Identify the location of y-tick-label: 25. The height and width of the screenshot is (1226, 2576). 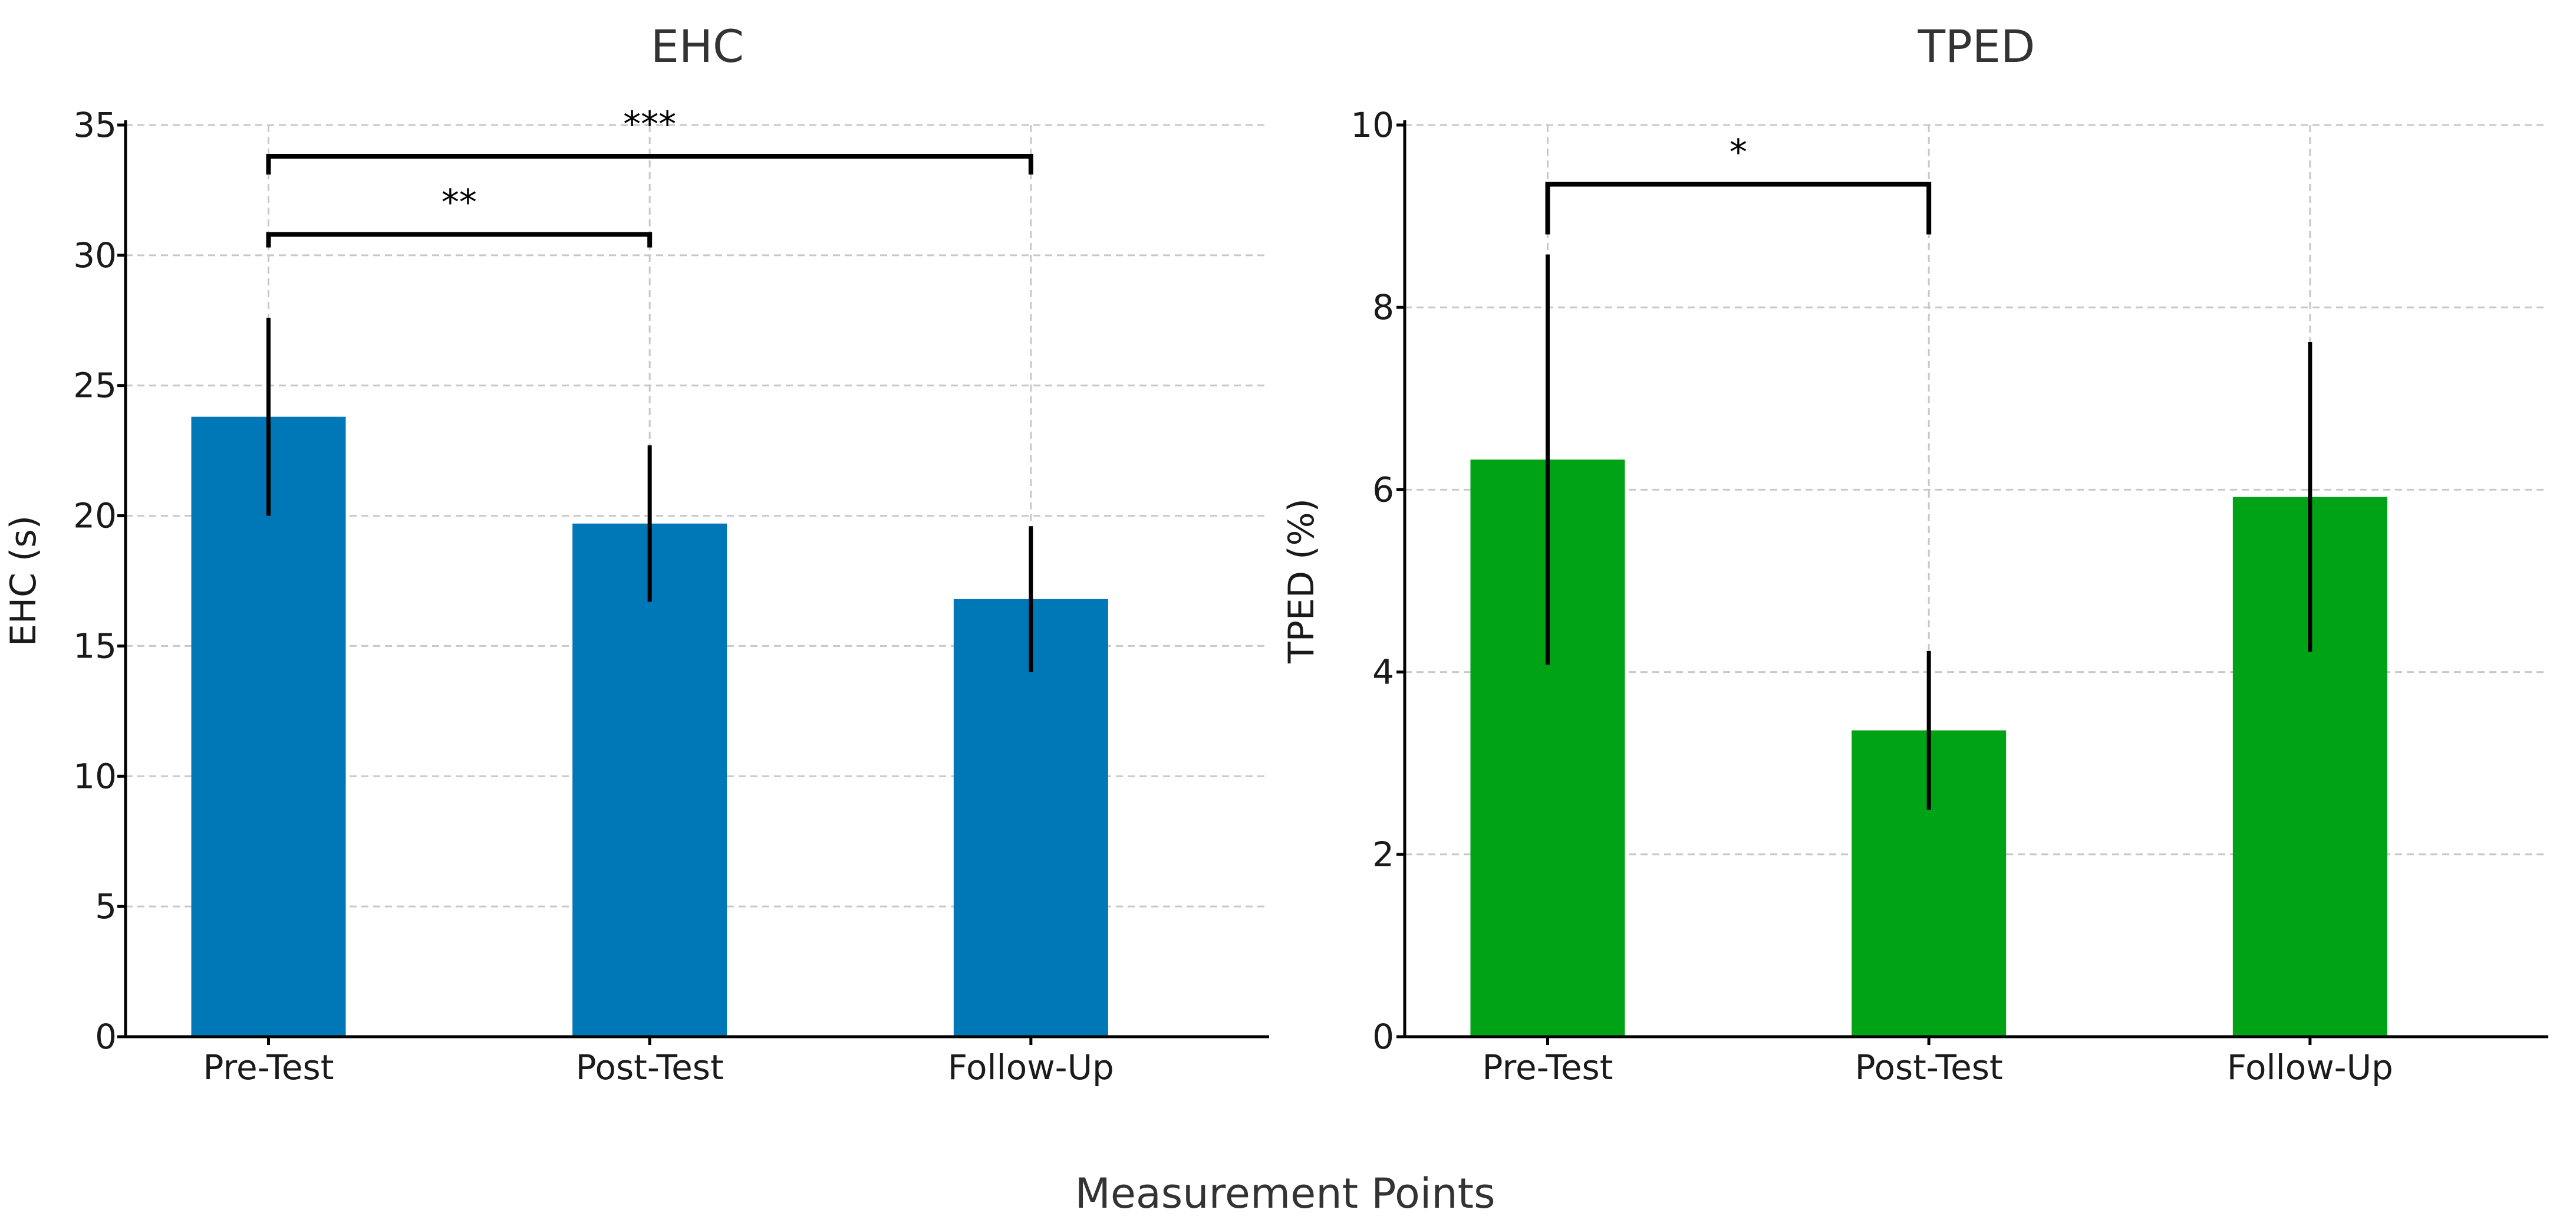
(95, 386).